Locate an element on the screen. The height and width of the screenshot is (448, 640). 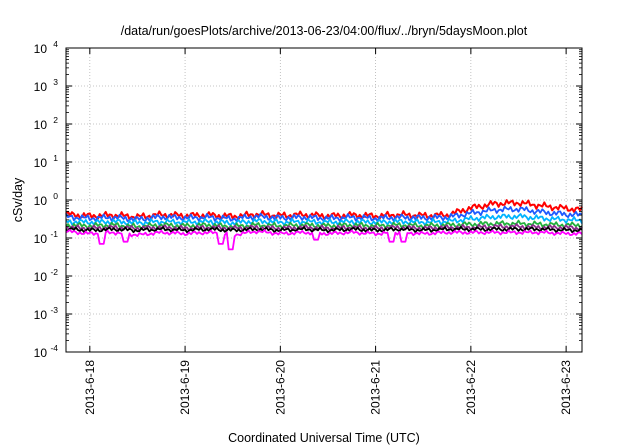
y-tick-exponent: -1 is located at coordinates (54, 234).